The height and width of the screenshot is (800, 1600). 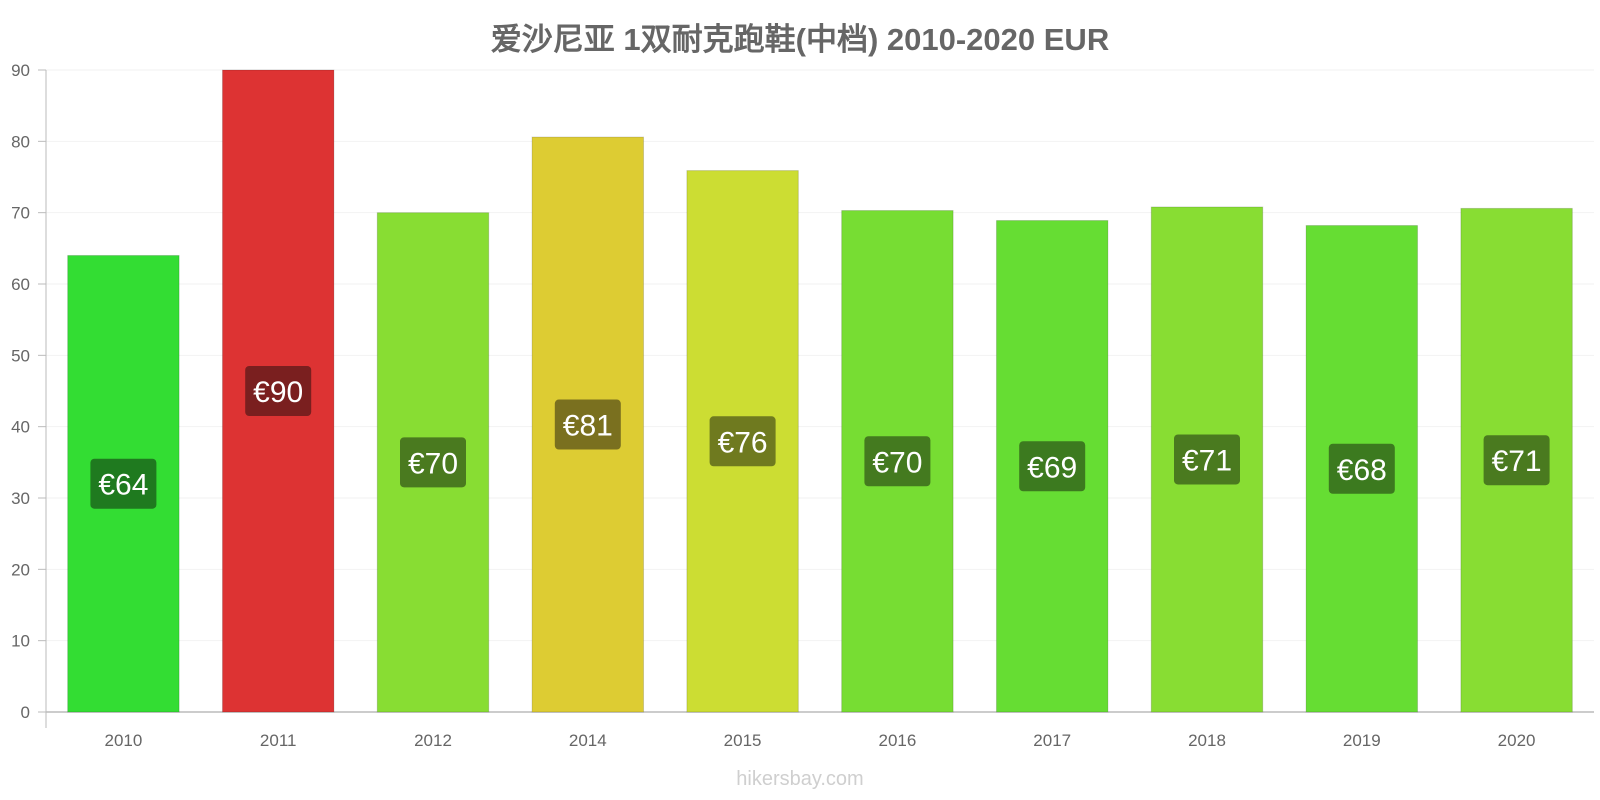 I want to click on chart-title: 爱沙尼亚 1双耐克跑鞋(中档) 2010-2020 EUR, so click(x=800, y=39).